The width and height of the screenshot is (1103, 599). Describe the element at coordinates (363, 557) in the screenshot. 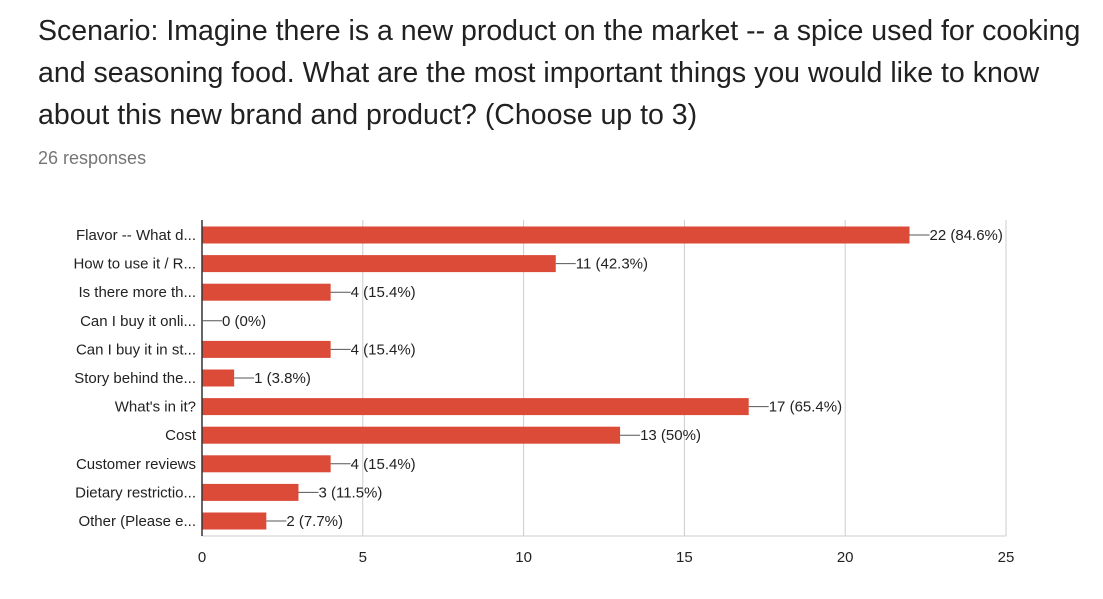

I see `x-tick-label: 5` at that location.